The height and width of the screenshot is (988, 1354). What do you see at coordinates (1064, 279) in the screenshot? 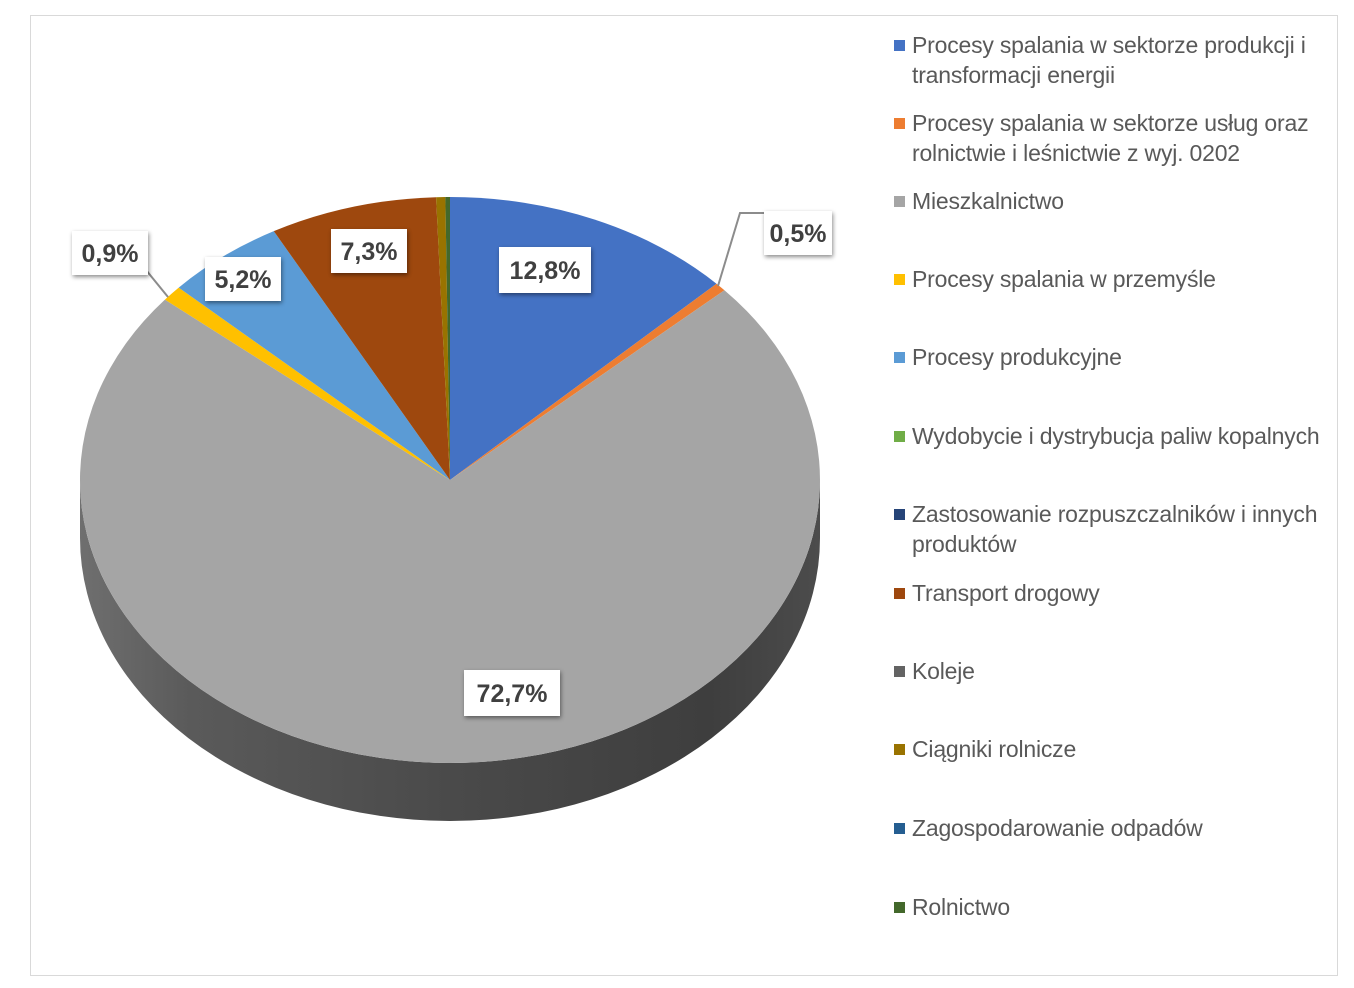
I see `legend-label: Procesy spalania w przemyśle` at bounding box center [1064, 279].